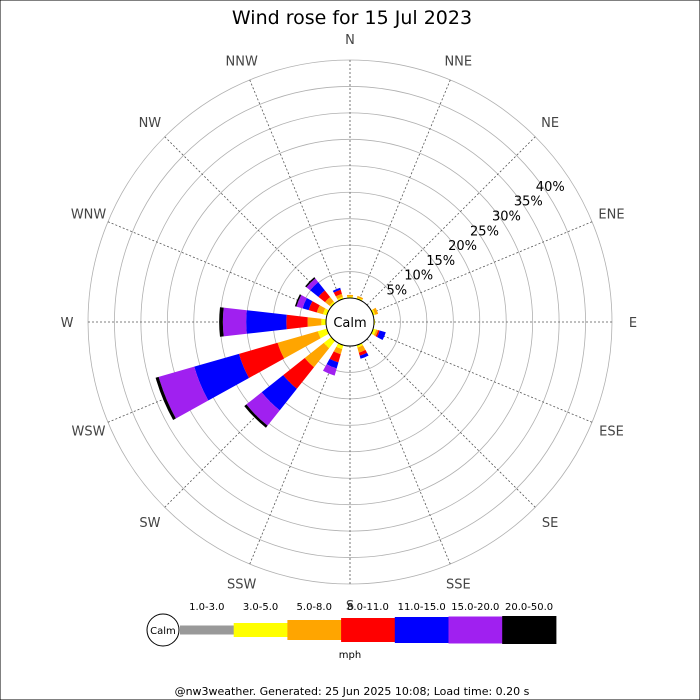  I want to click on wind-bar-wnw-bin3, so click(314, 307).